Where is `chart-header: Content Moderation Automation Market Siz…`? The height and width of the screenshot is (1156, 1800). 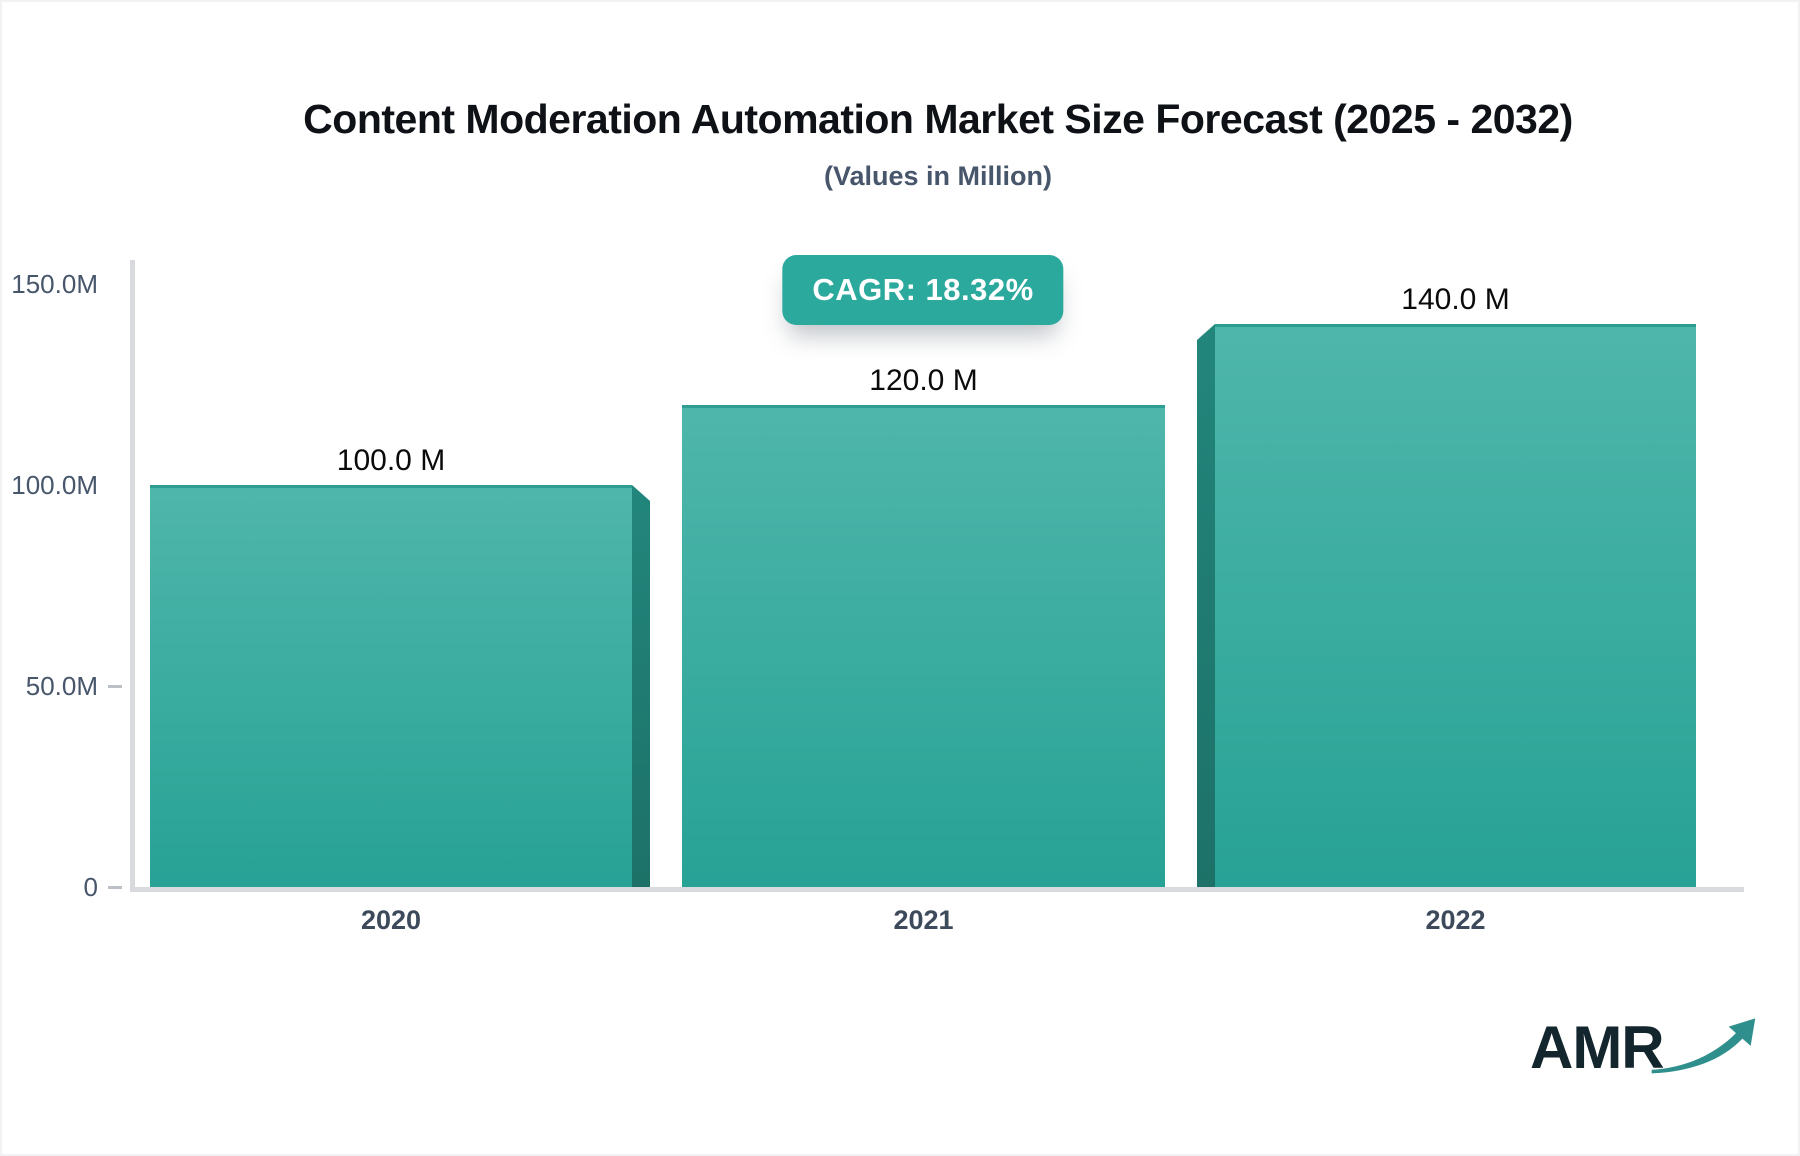
chart-header: Content Moderation Automation Market Siz… is located at coordinates (938, 96).